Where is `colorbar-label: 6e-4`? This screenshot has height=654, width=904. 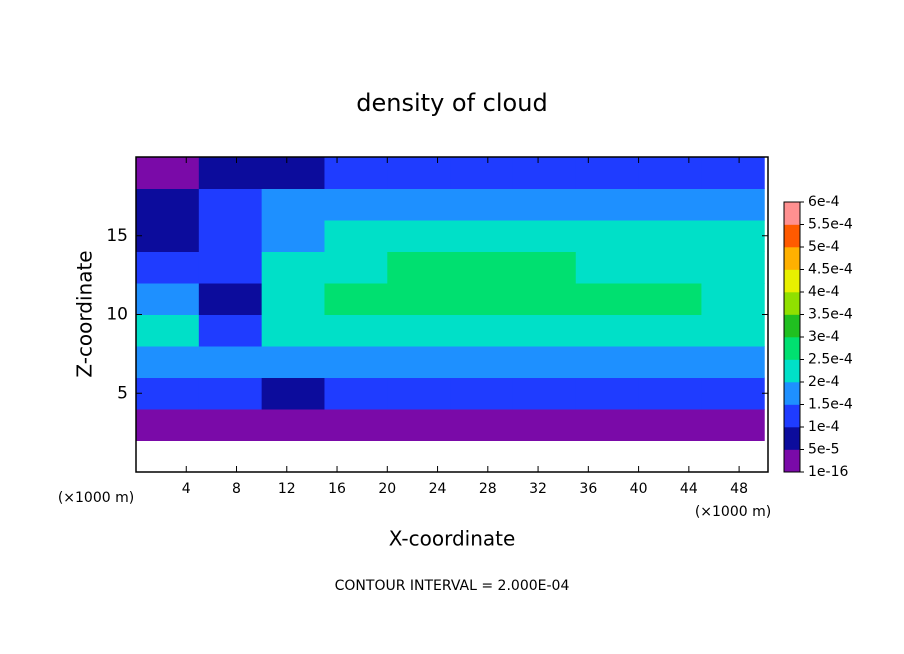
colorbar-label: 6e-4 is located at coordinates (824, 202).